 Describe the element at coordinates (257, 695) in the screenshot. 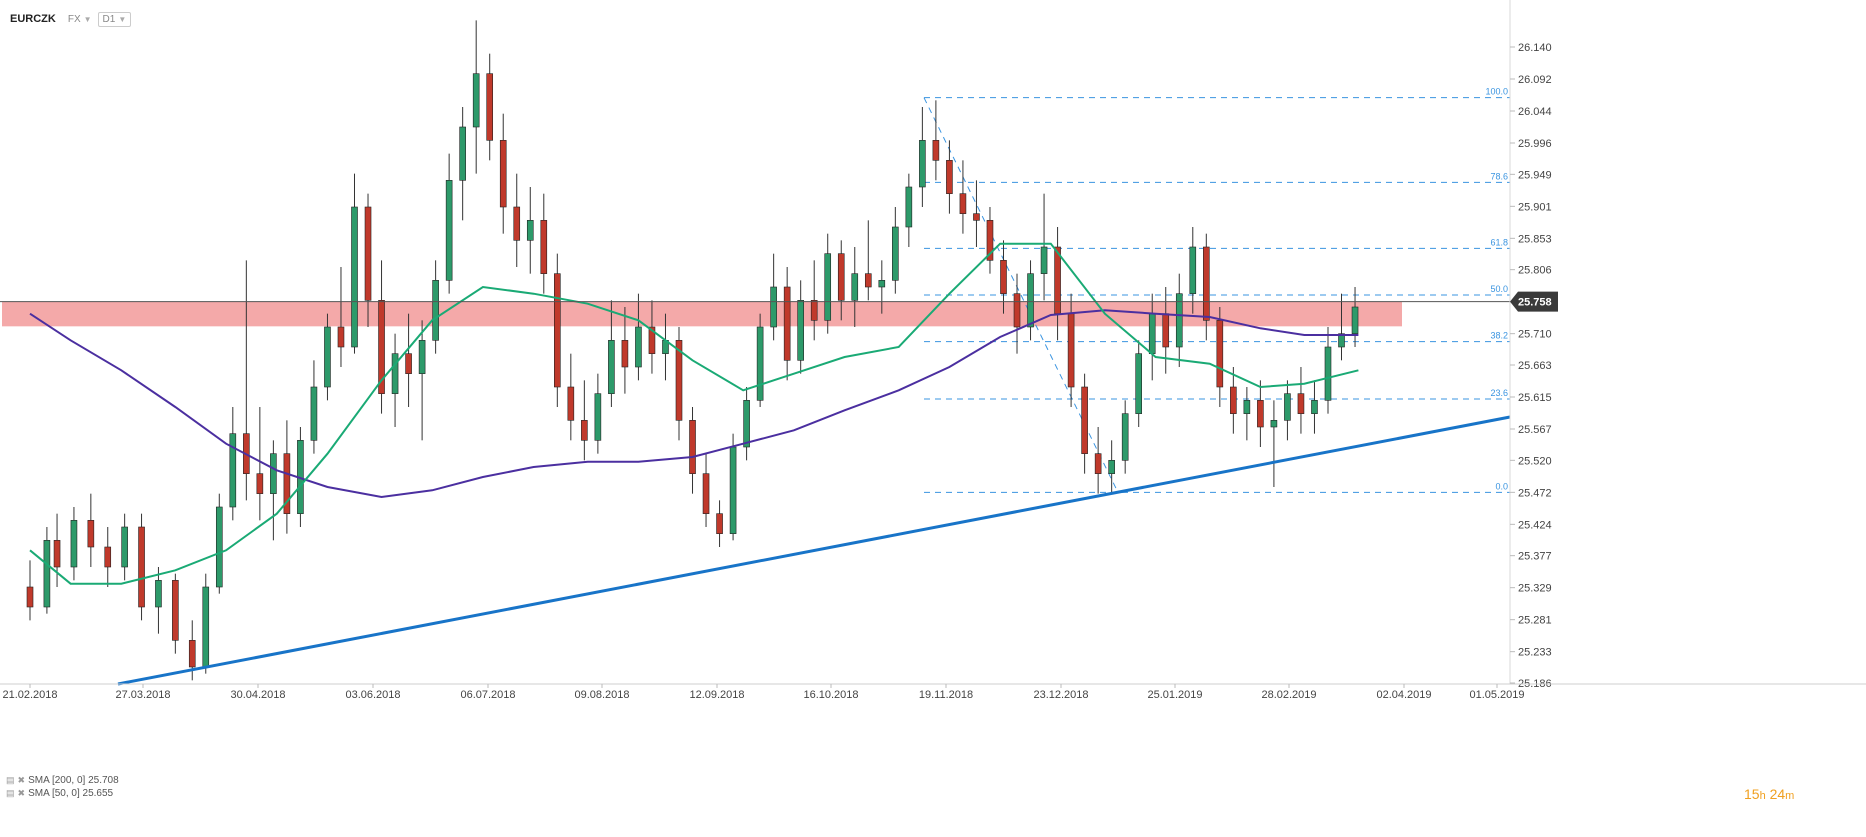

I see `time-tick-label: 30.04.2018` at that location.